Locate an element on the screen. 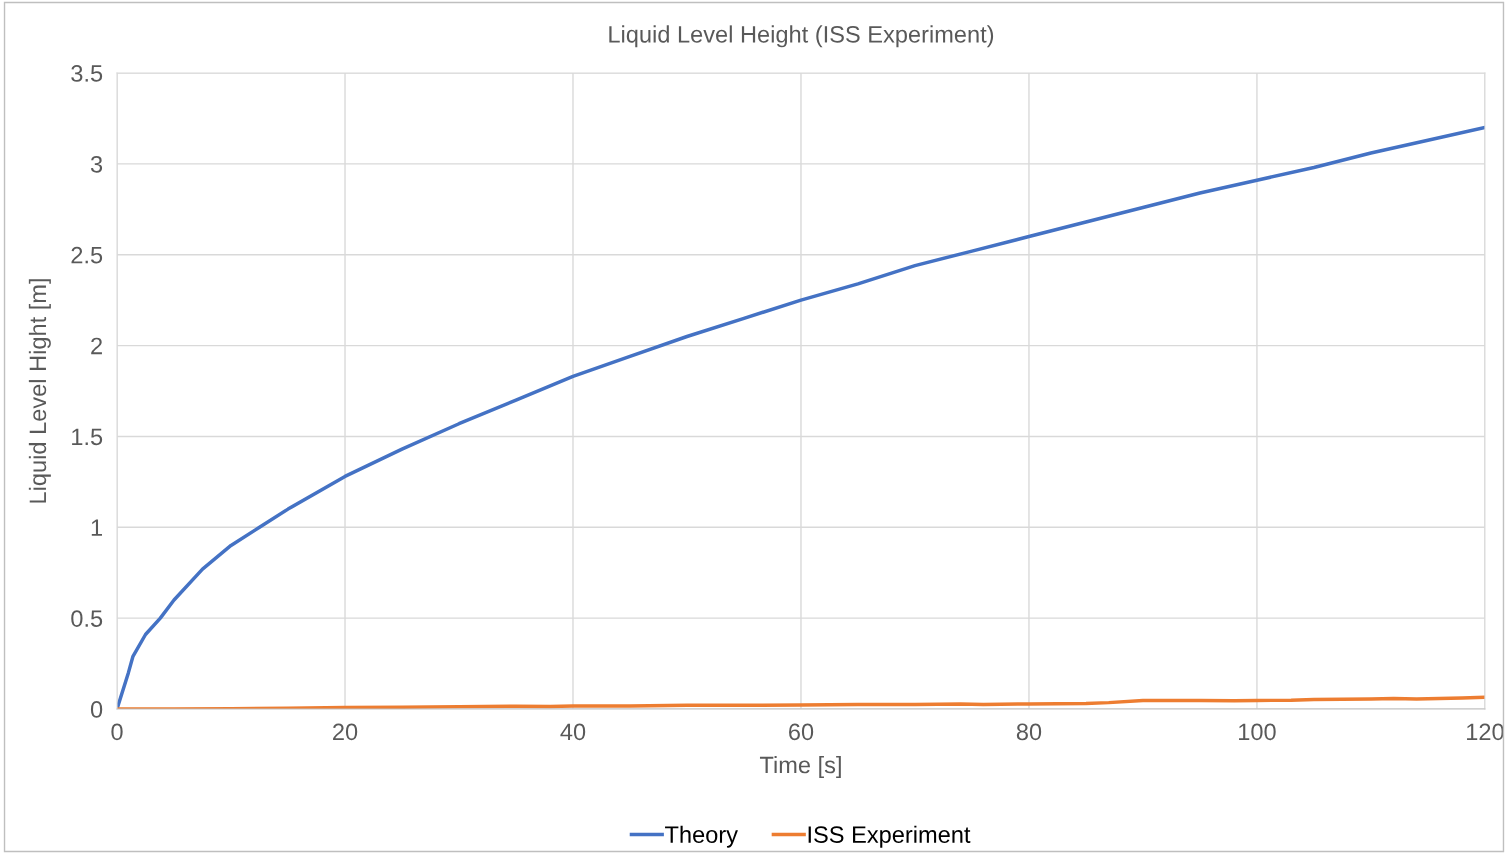  x-axis-title: Time [s] is located at coordinates (800, 767).